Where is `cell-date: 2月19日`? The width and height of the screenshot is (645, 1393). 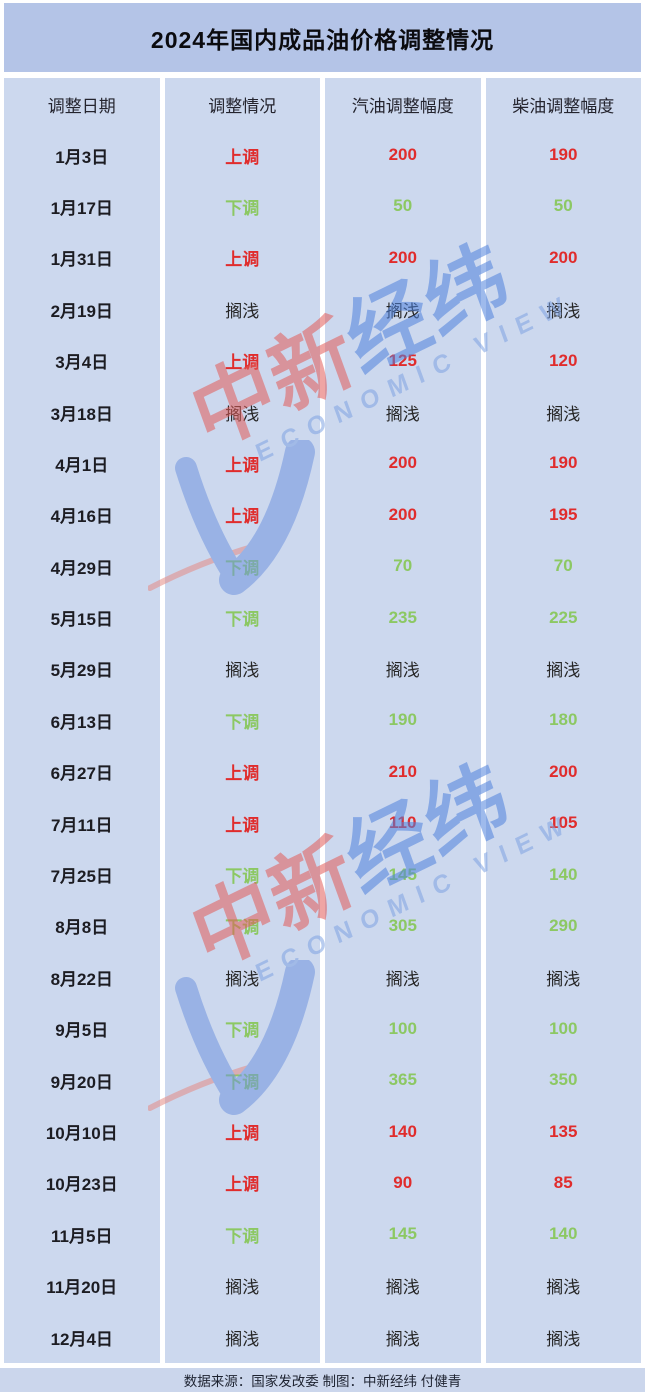 cell-date: 2月19日 is located at coordinates (82, 309).